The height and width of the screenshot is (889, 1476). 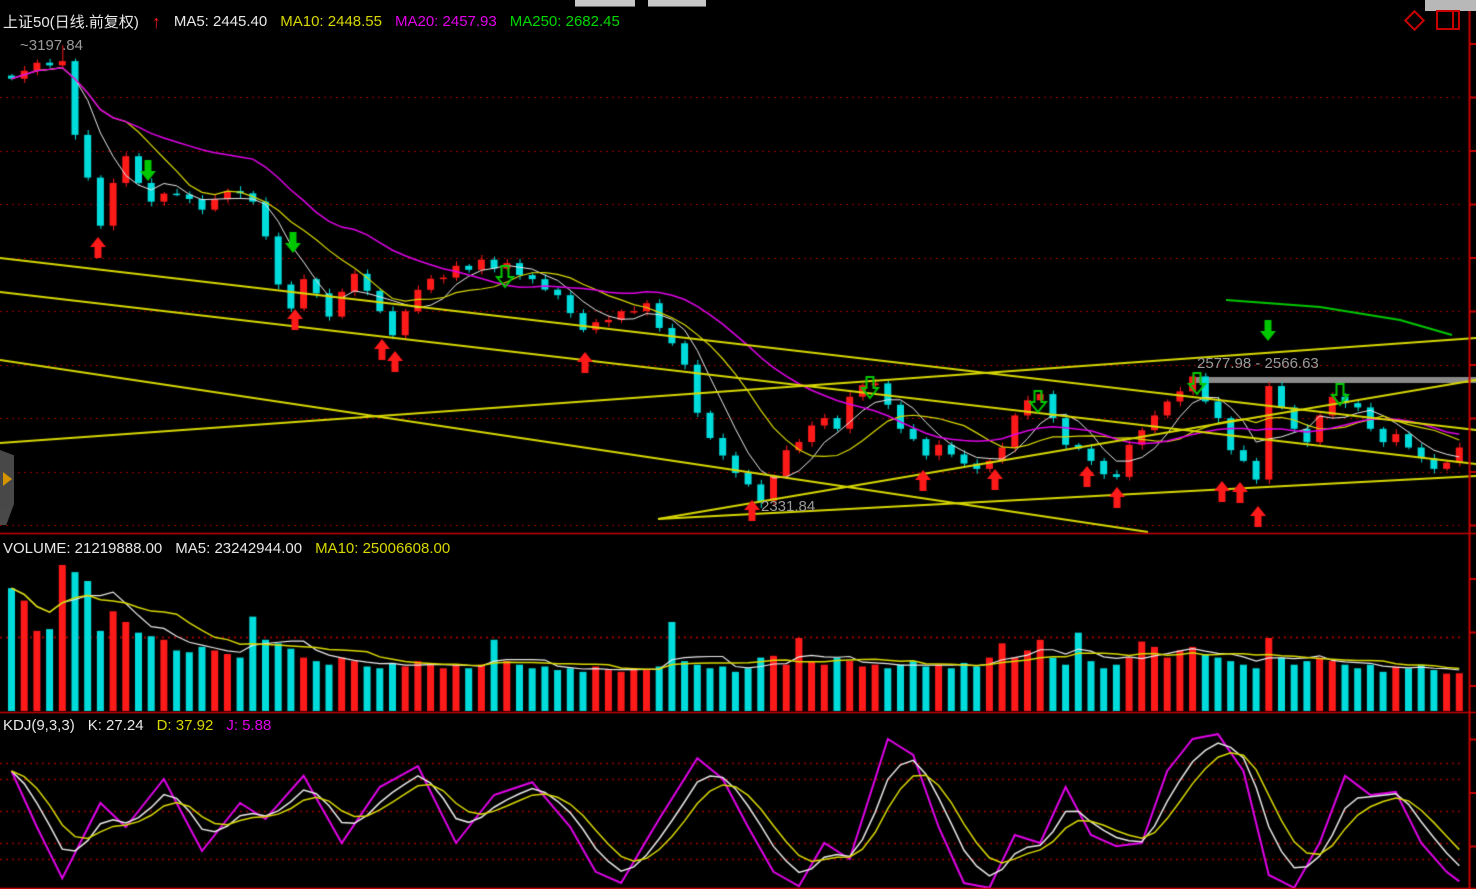 I want to click on kdj-k-value: K: 27.24, so click(x=115, y=725).